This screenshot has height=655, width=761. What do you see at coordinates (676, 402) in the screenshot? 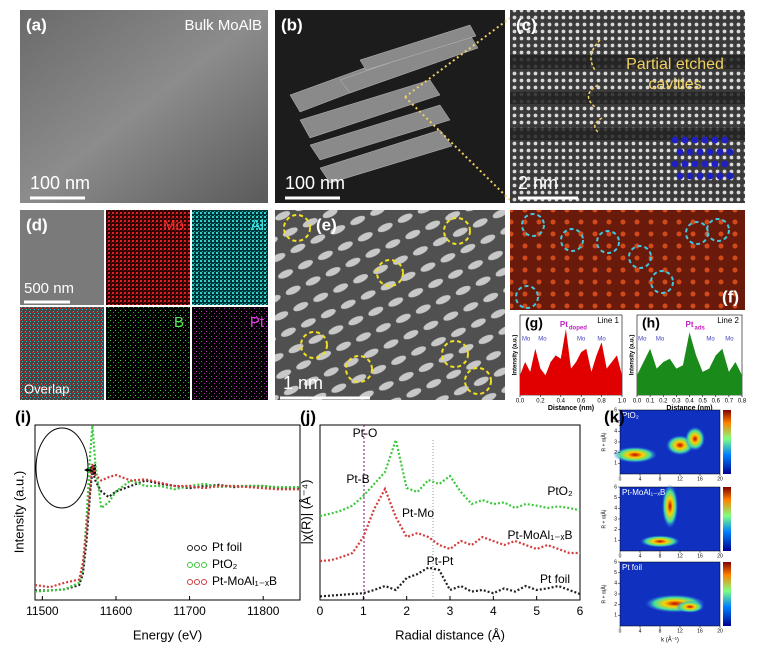
I see `x-tick-label: 0.3` at bounding box center [676, 402].